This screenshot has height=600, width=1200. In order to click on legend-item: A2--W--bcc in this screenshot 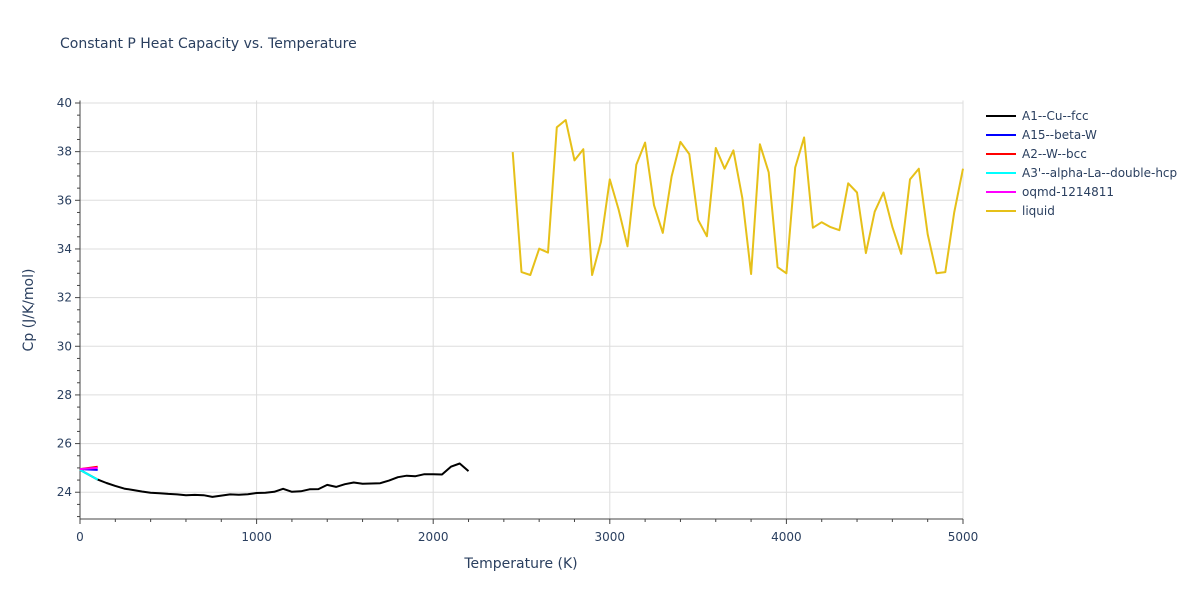, I will do `click(1081, 153)`.